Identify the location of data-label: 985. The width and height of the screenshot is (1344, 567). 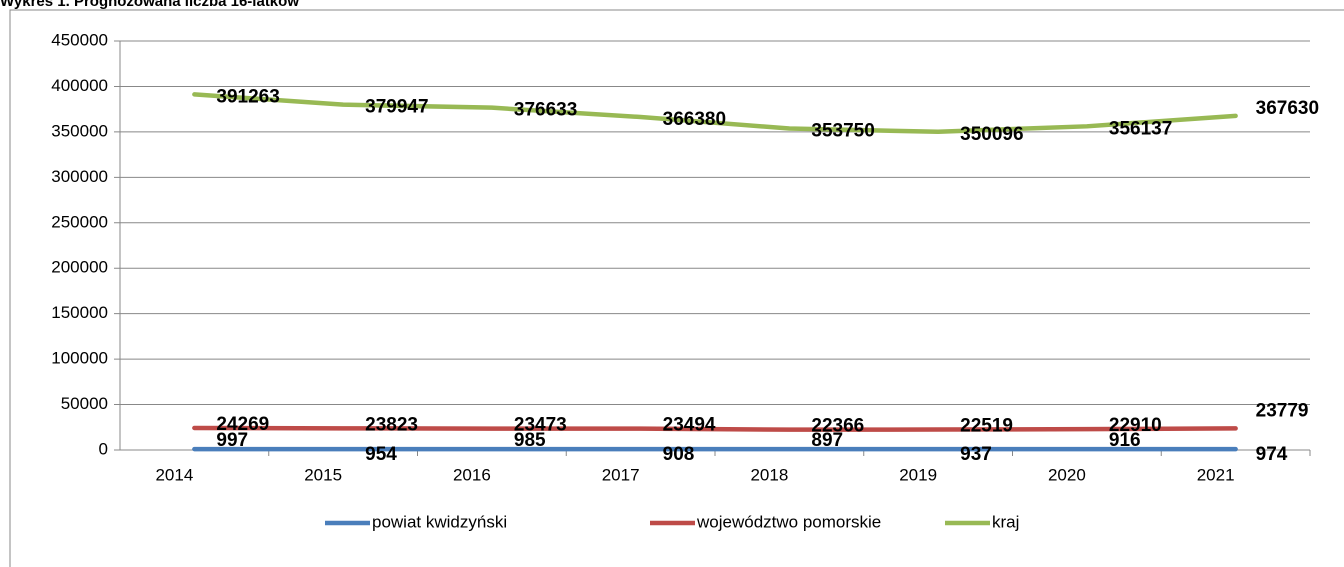
(530, 440).